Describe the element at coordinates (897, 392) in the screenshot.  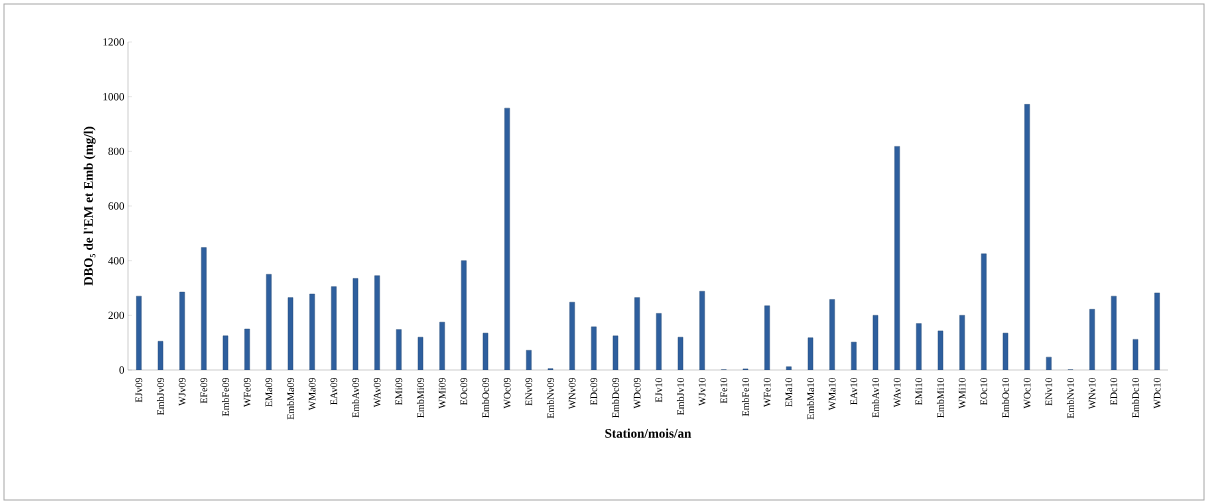
I see `x-tick-label: WAv10` at that location.